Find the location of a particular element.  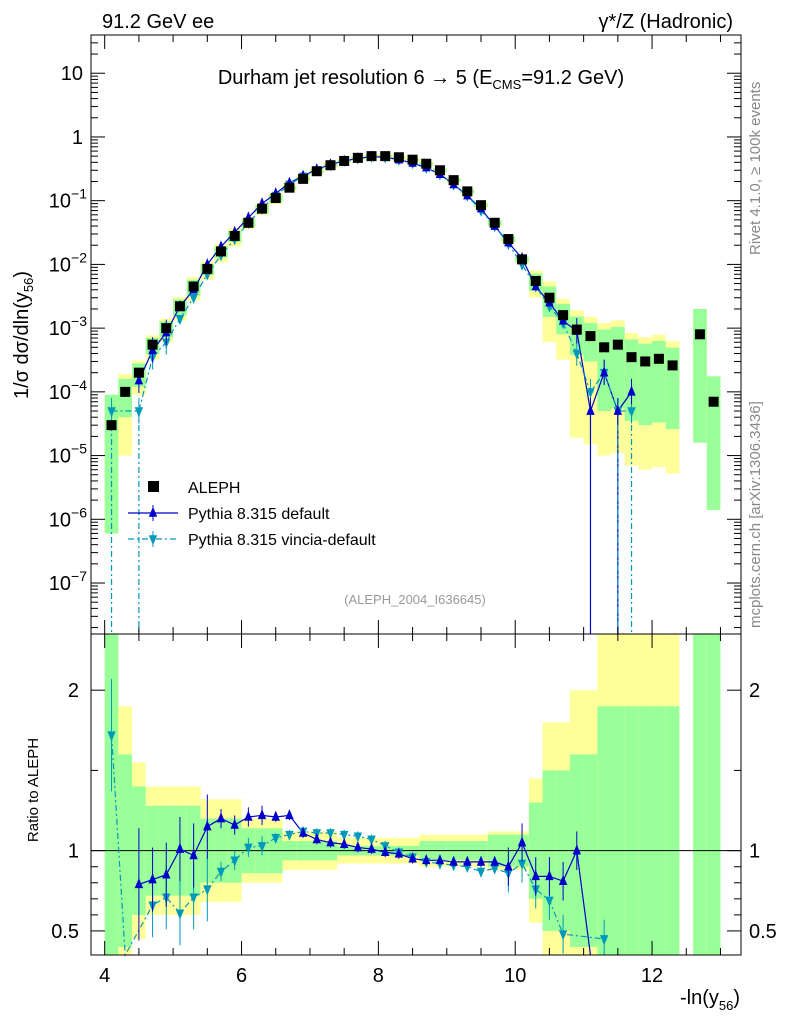

x-axis-label-sub: 56 is located at coordinates (726, 1005).